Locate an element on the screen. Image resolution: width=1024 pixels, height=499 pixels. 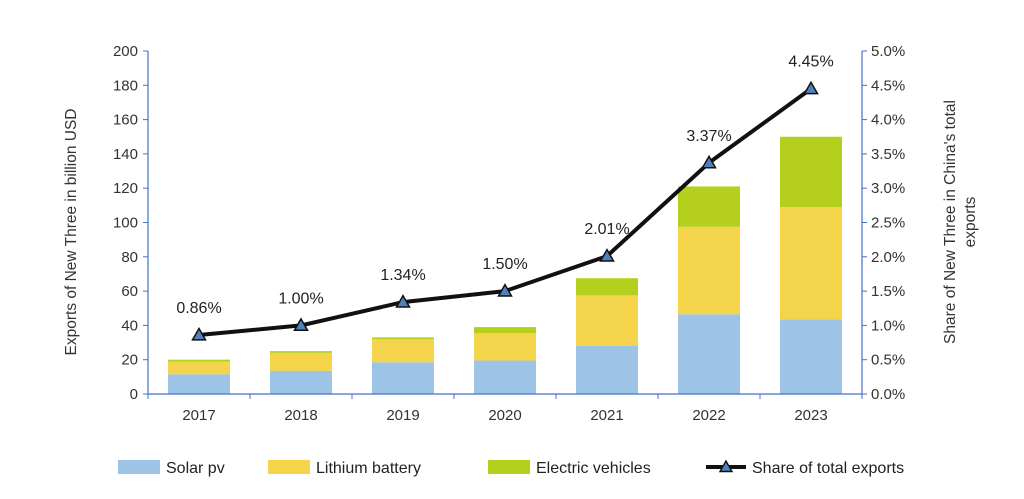
y2-tick-label: 0.0% is located at coordinates (888, 394).